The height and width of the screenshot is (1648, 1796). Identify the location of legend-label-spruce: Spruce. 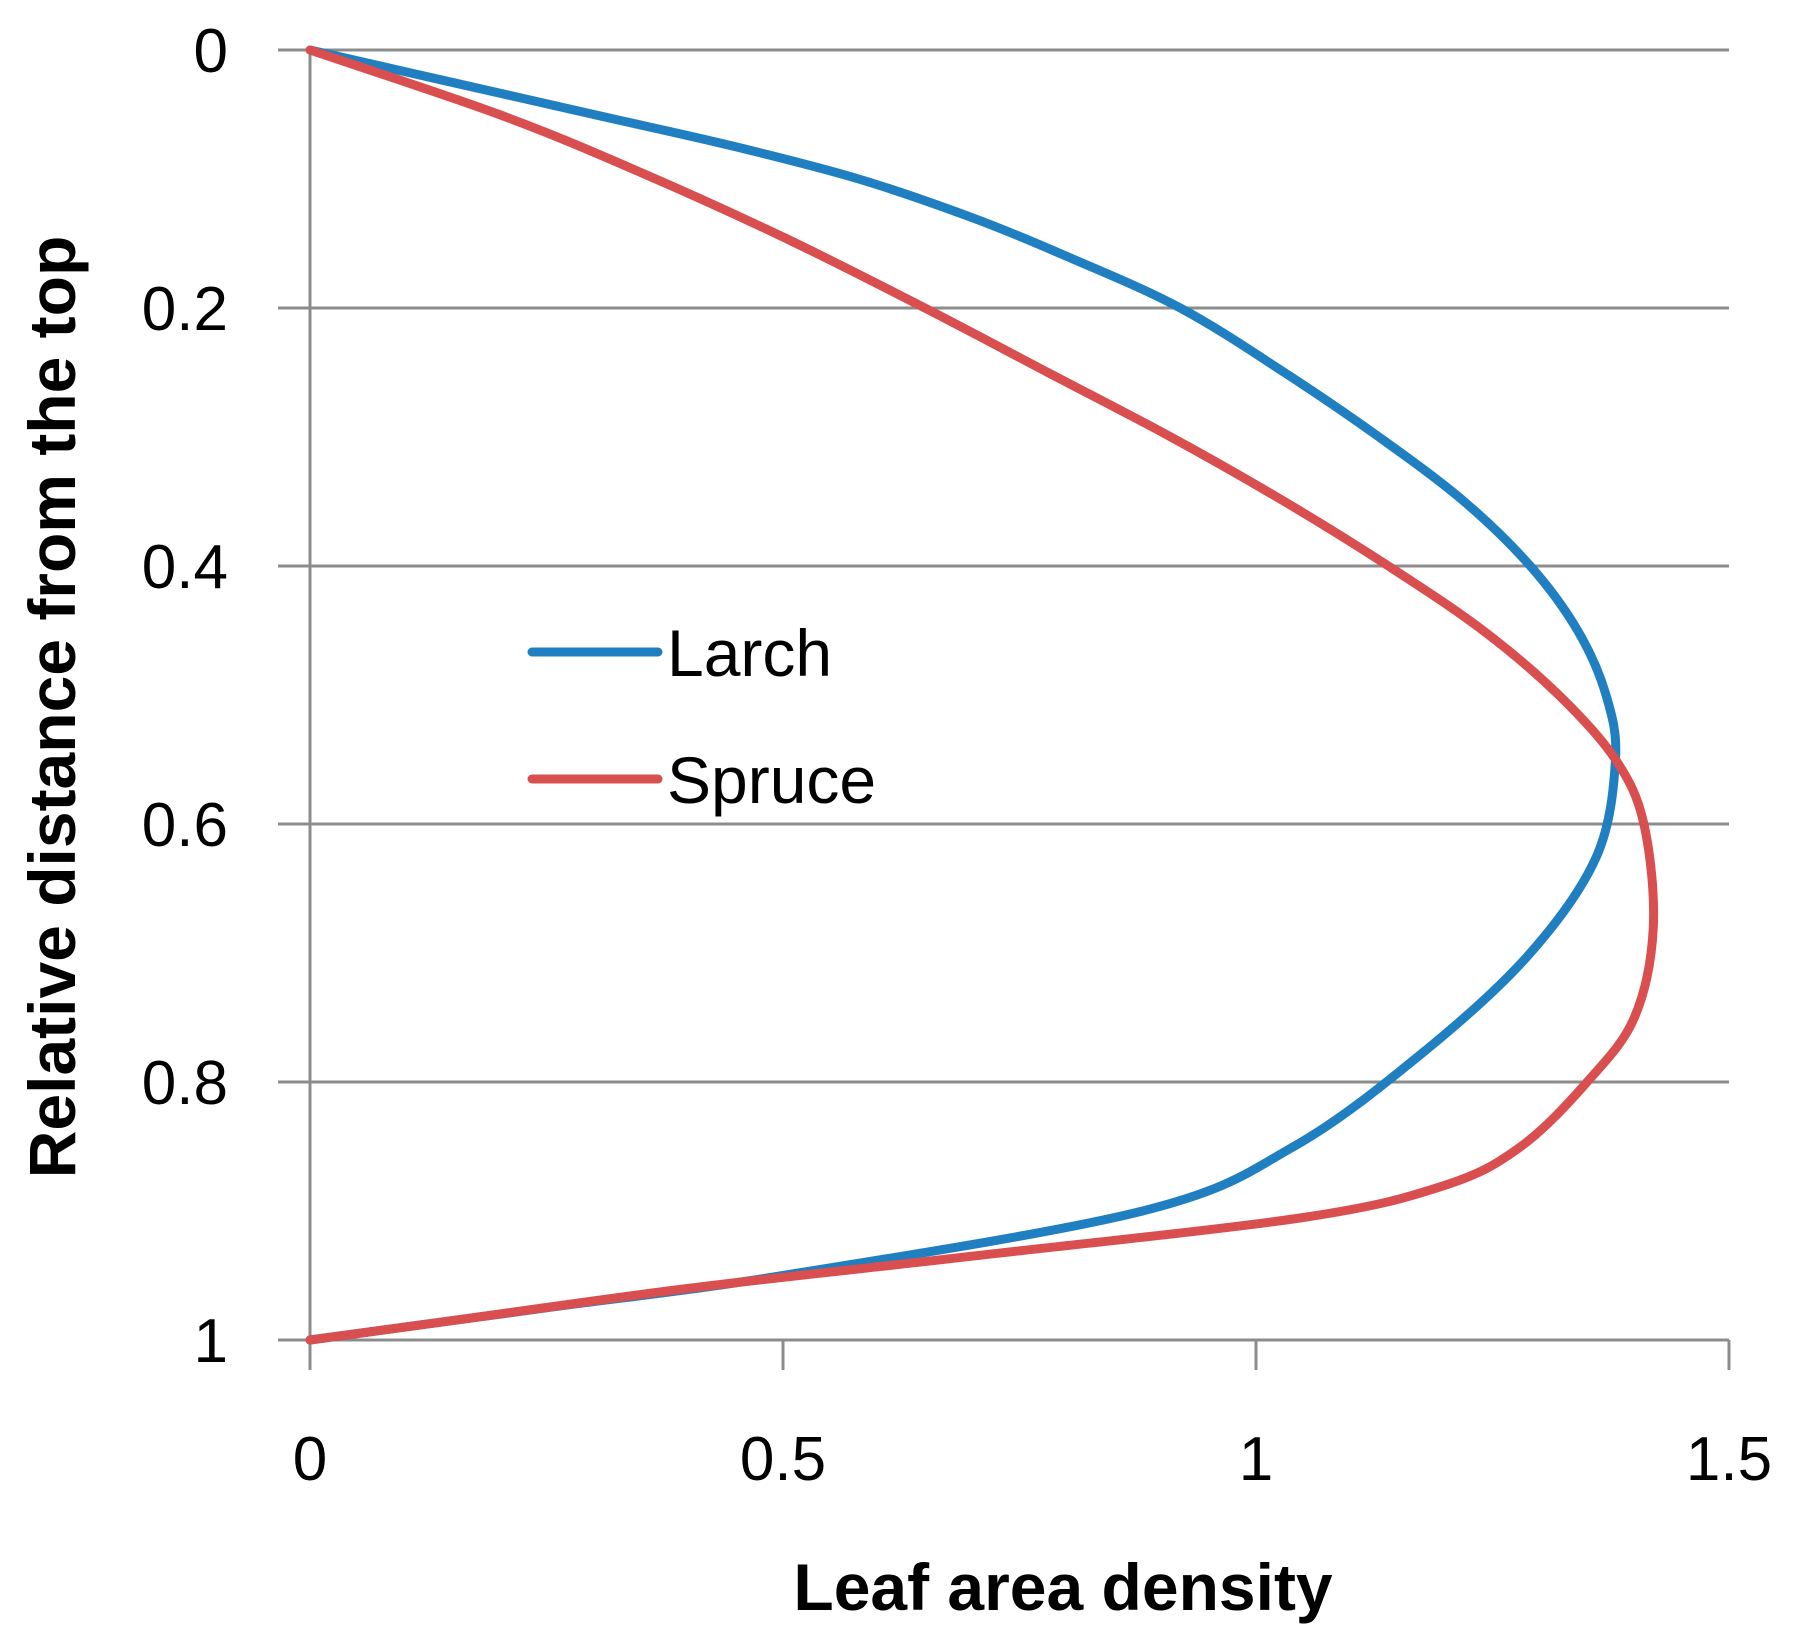
(771, 780).